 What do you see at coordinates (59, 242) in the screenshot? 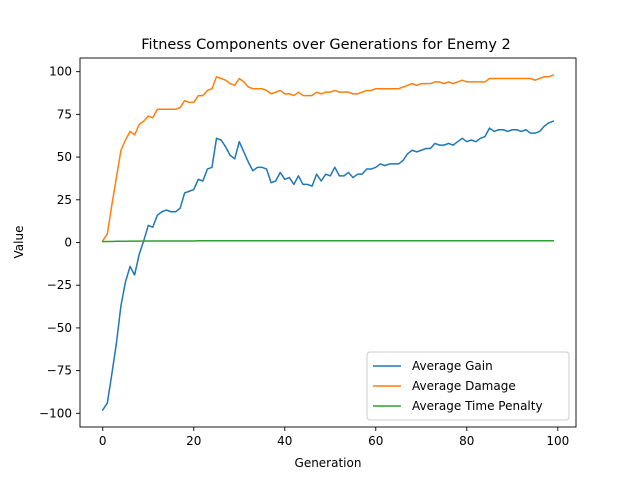
I see `y-axis: −100 −75 −50 −25 0 25 50 75 100` at bounding box center [59, 242].